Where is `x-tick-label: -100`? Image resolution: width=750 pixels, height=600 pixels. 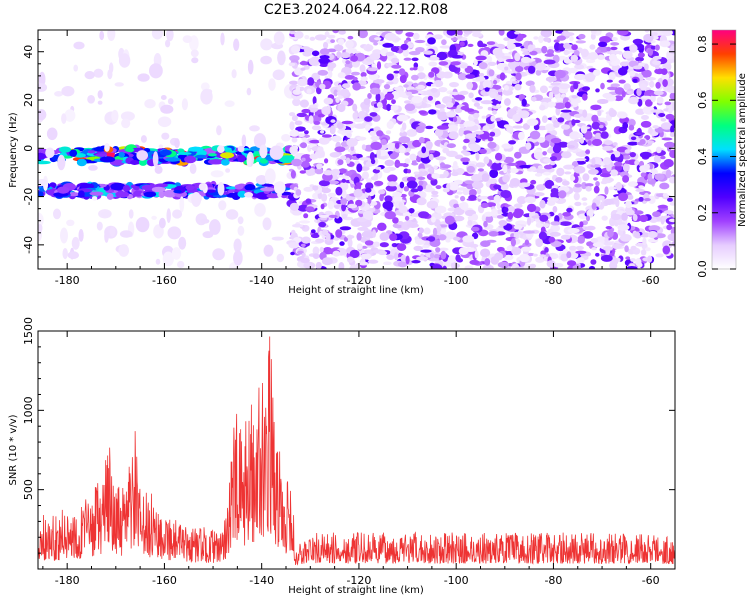
x-tick-label: -100 is located at coordinates (456, 280).